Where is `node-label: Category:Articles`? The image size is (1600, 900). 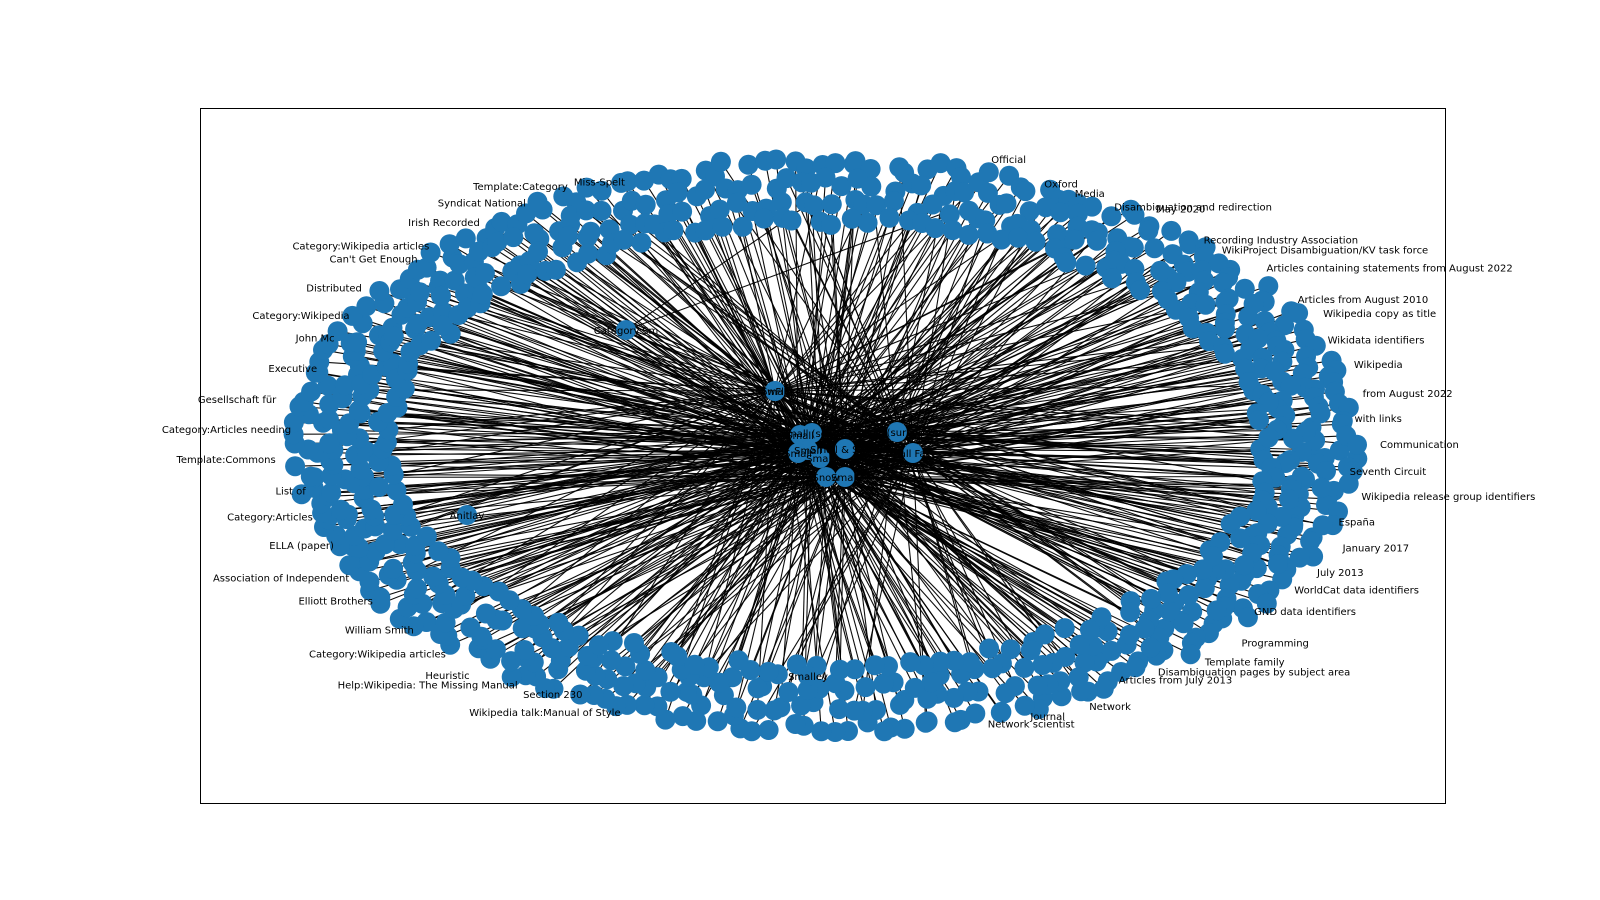
node-label: Category:Articles is located at coordinates (270, 518).